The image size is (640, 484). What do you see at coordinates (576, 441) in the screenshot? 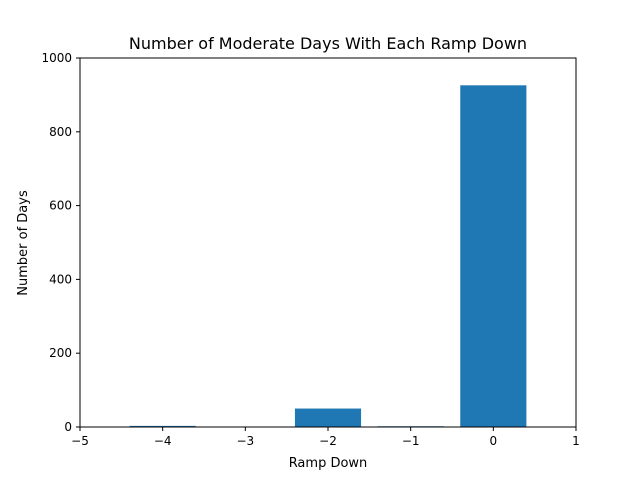
I see `x-tick-label: 1` at bounding box center [576, 441].